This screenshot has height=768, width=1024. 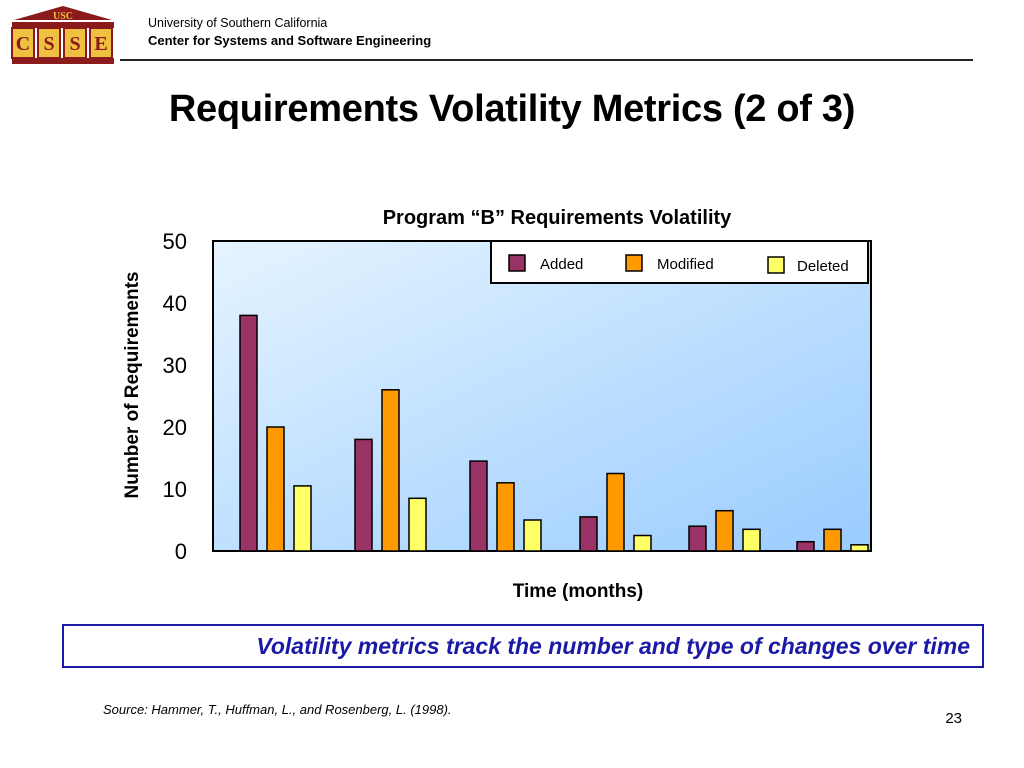 I want to click on logo-beam, so click(x=63, y=25).